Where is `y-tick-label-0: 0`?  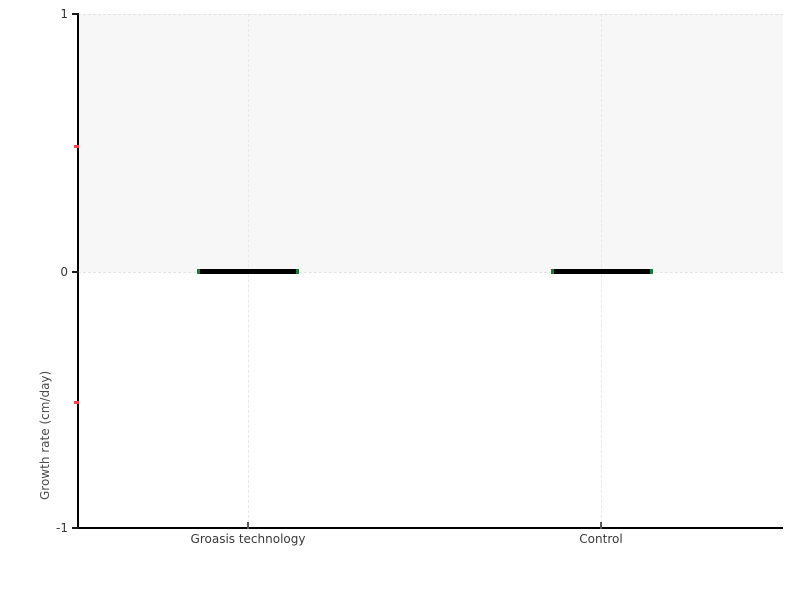
y-tick-label-0: 0 is located at coordinates (64, 272).